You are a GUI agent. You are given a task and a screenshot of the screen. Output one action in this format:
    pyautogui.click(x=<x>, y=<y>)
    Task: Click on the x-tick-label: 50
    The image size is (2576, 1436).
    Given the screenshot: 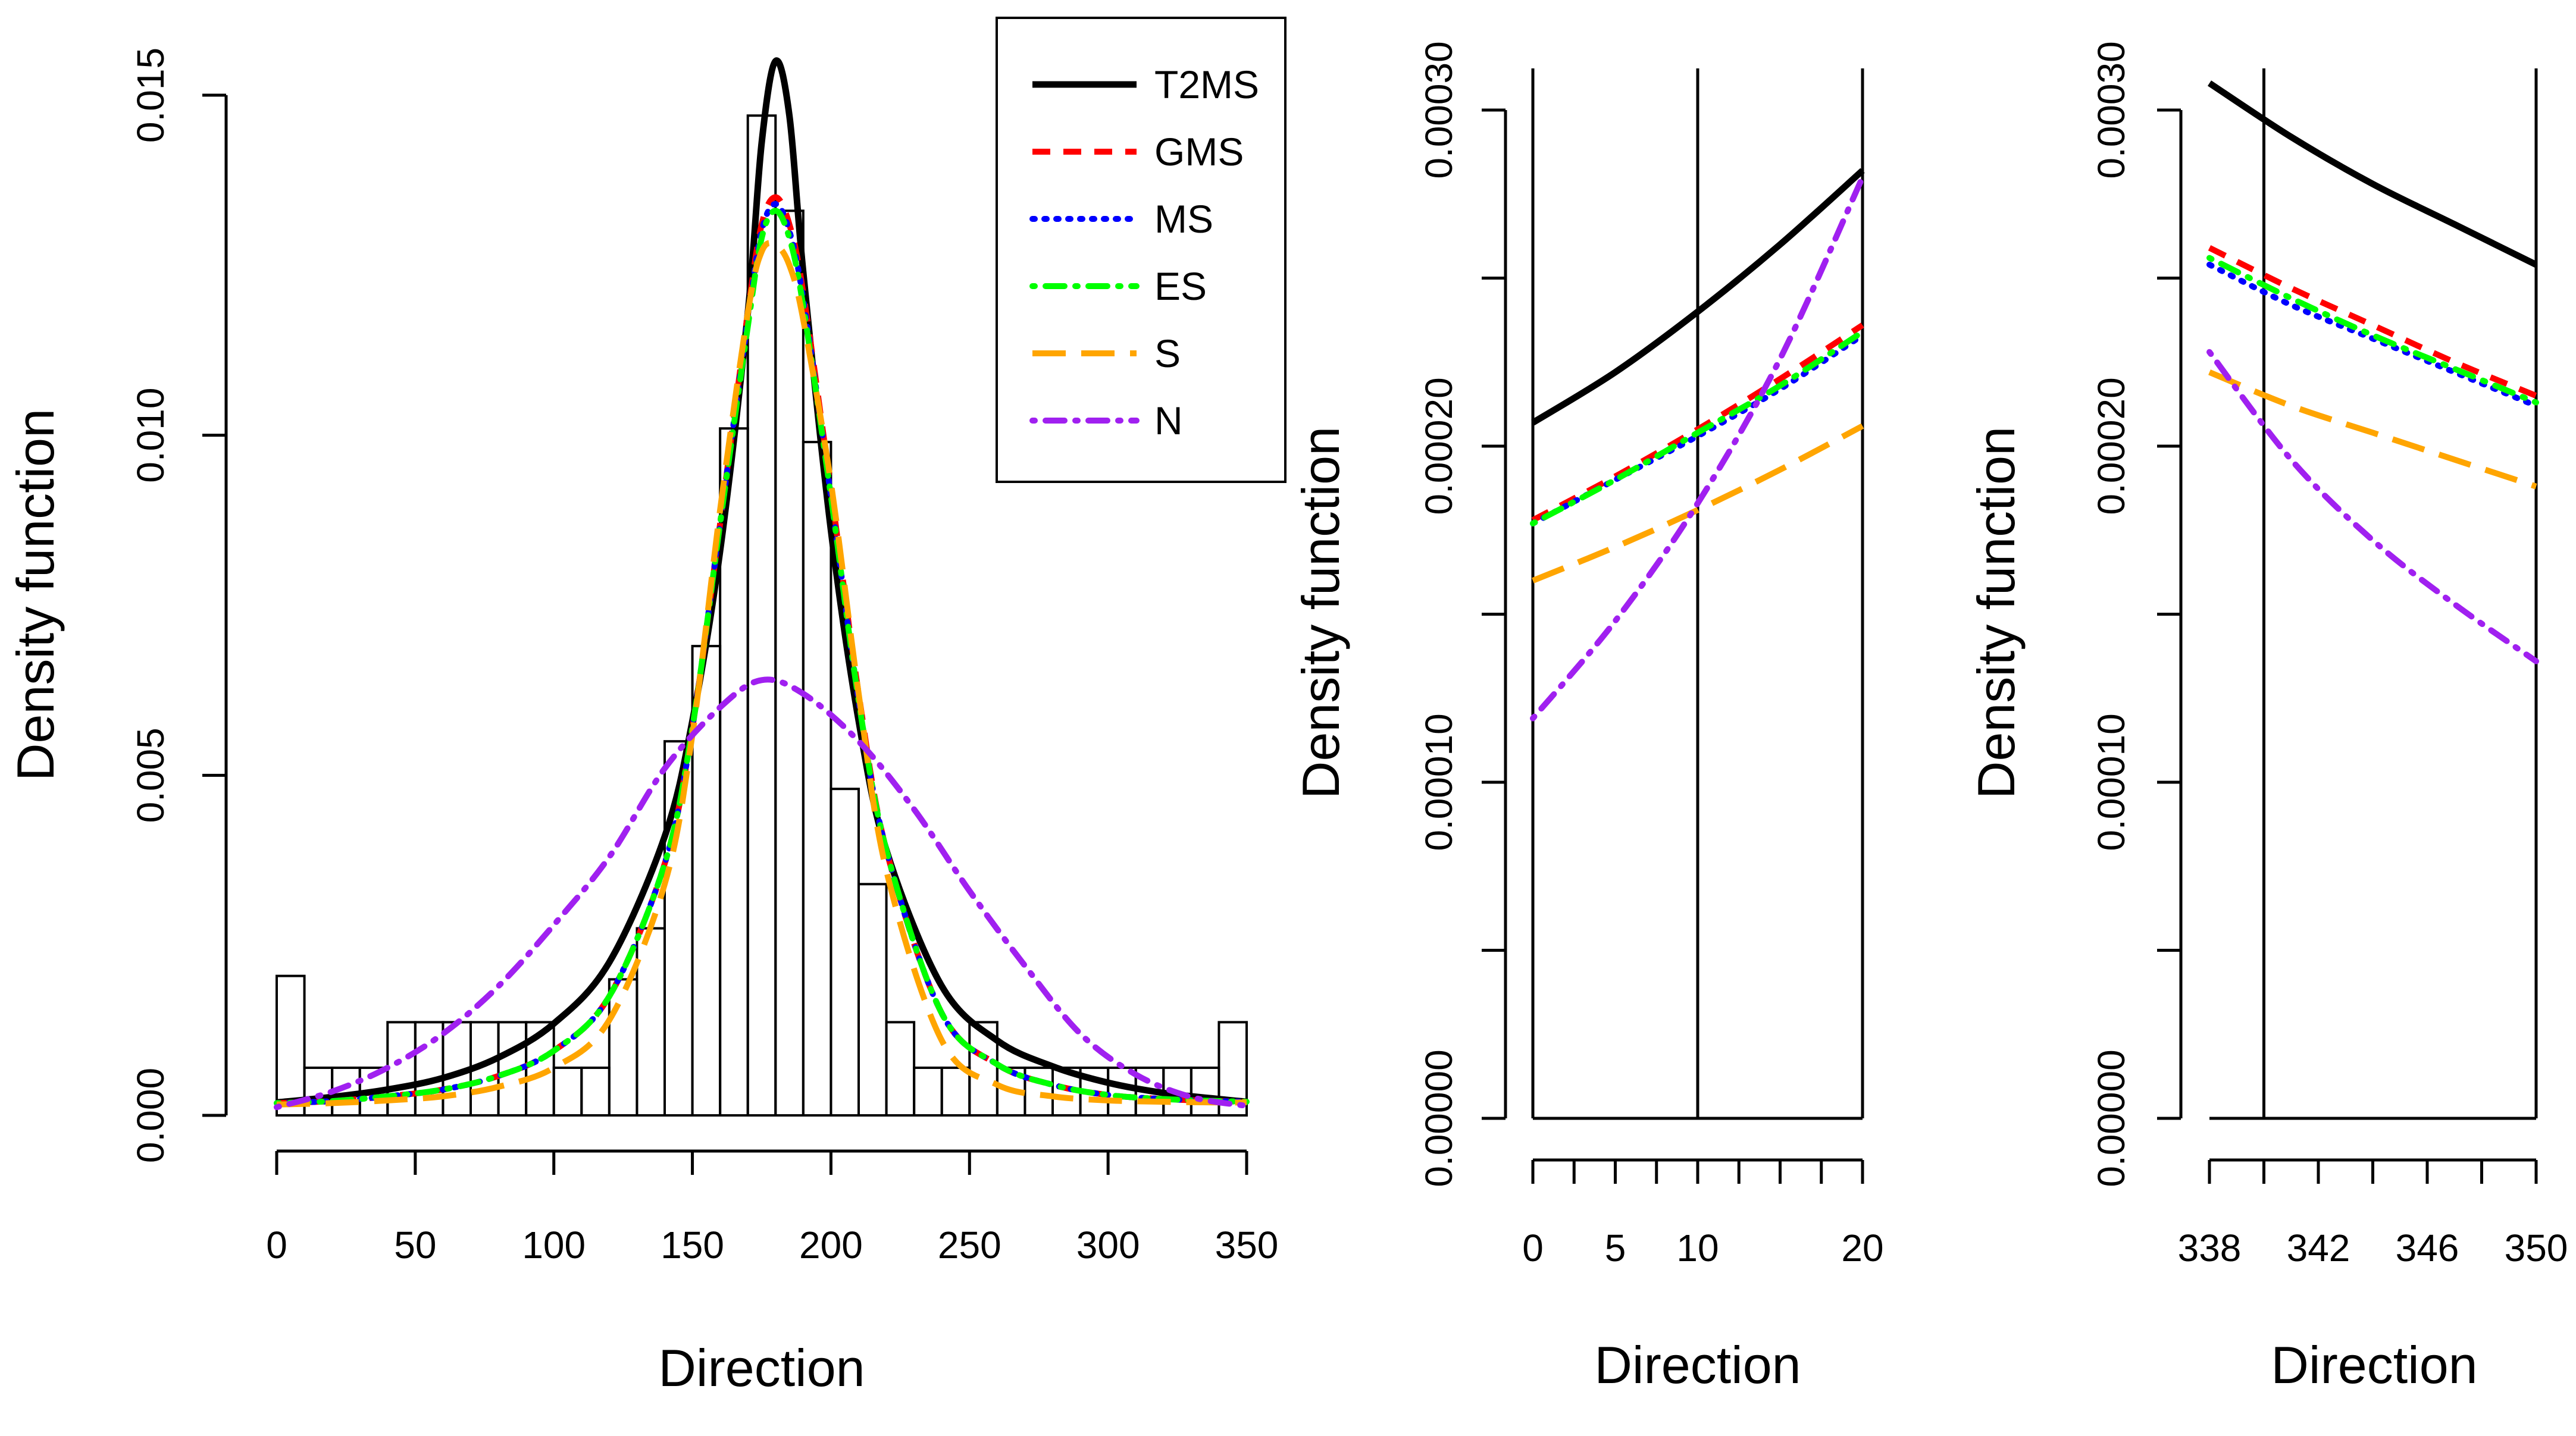 What is the action you would take?
    pyautogui.click(x=415, y=1245)
    